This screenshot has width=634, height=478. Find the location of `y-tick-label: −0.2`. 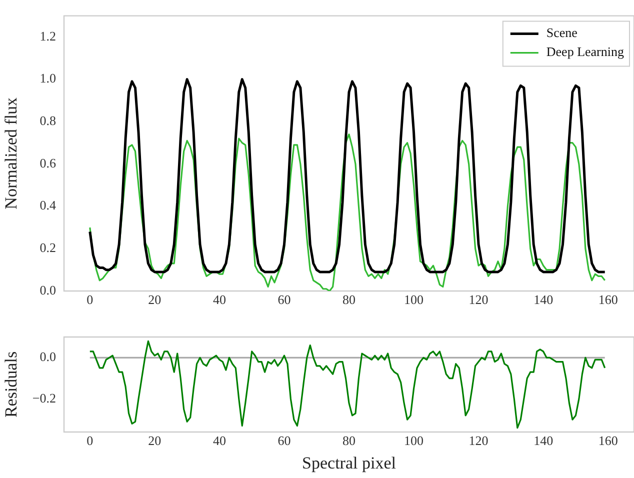

y-tick-label: −0.2 is located at coordinates (44, 398).